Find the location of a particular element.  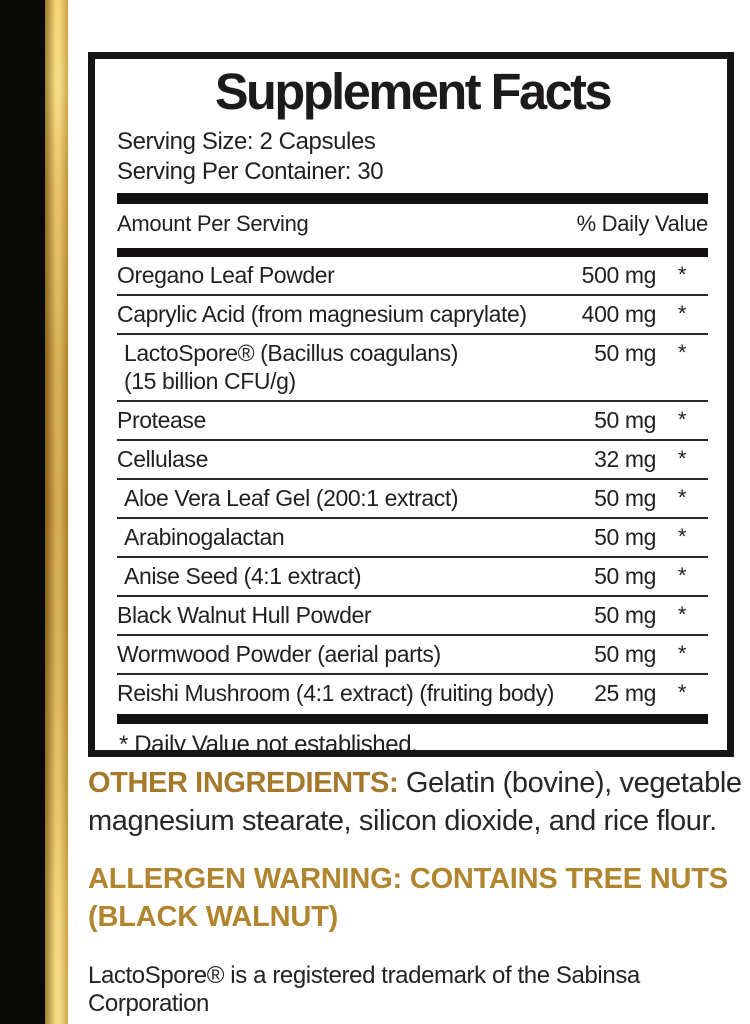

other-ingredients-label: OTHER INGREDIENTS: is located at coordinates (243, 783).